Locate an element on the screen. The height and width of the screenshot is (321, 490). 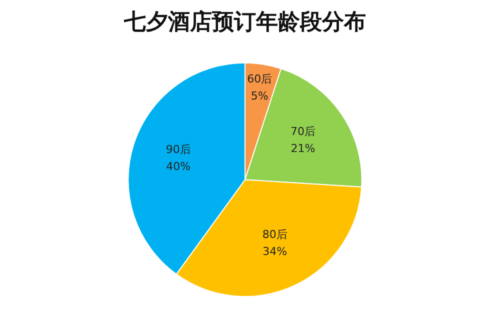
slice-label: 90后 is located at coordinates (178, 149).